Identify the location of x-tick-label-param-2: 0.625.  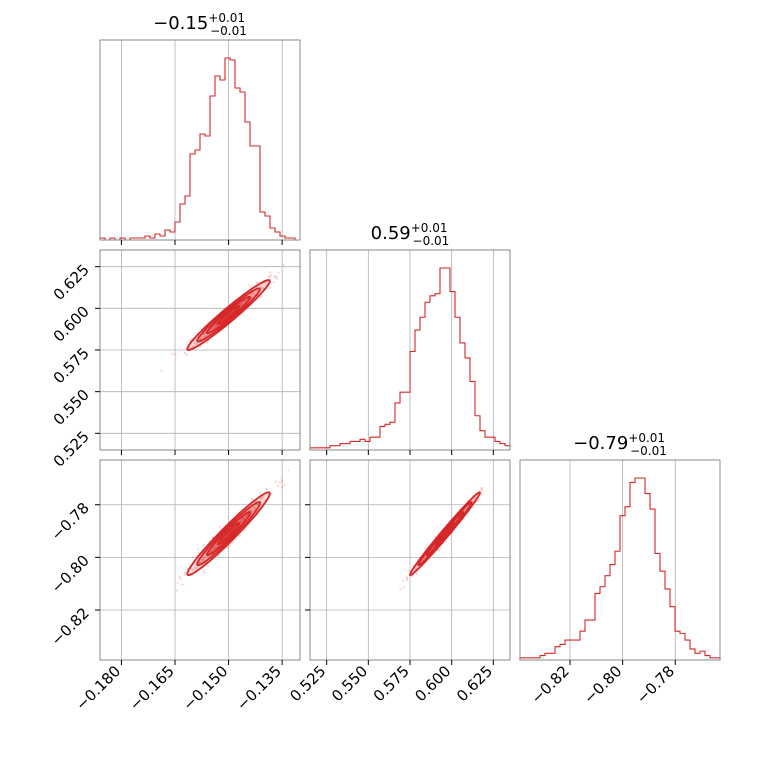
(474, 683).